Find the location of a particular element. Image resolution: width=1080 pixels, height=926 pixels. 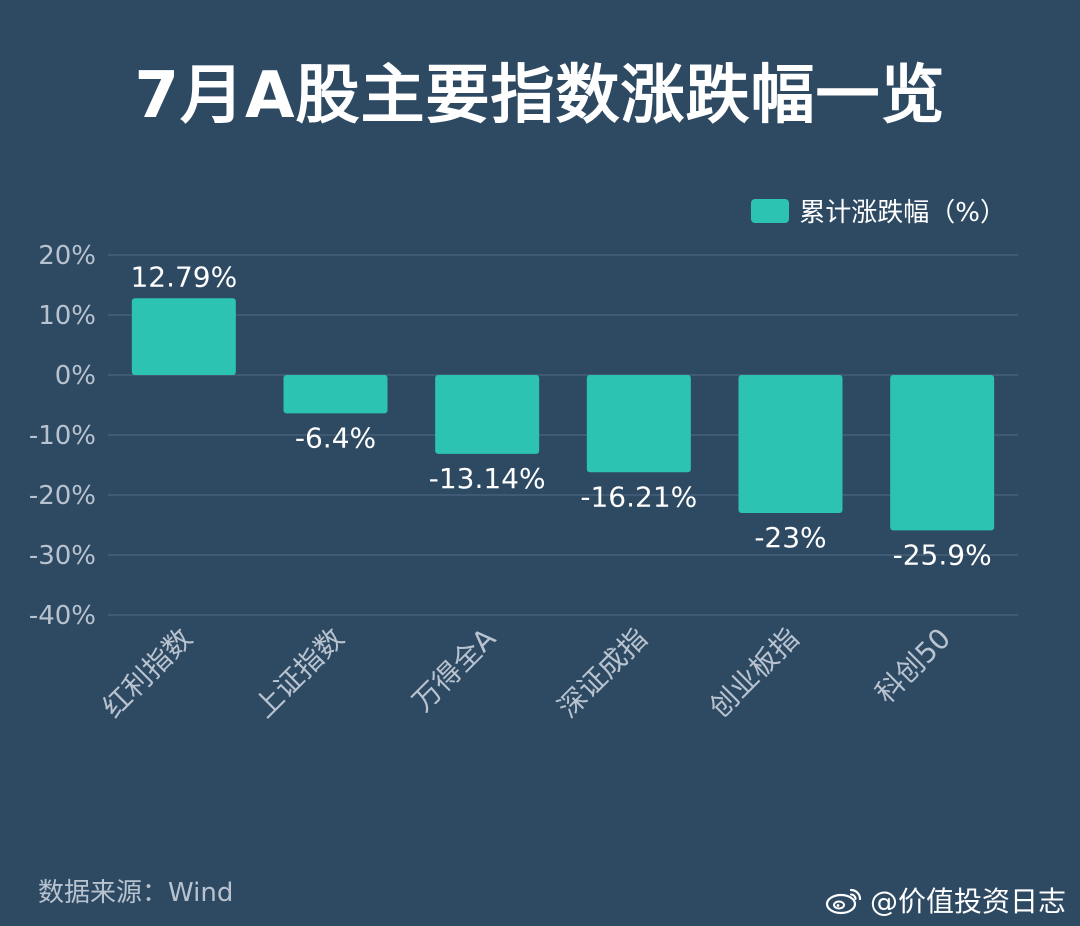

data-label: -13.14% is located at coordinates (487, 478).